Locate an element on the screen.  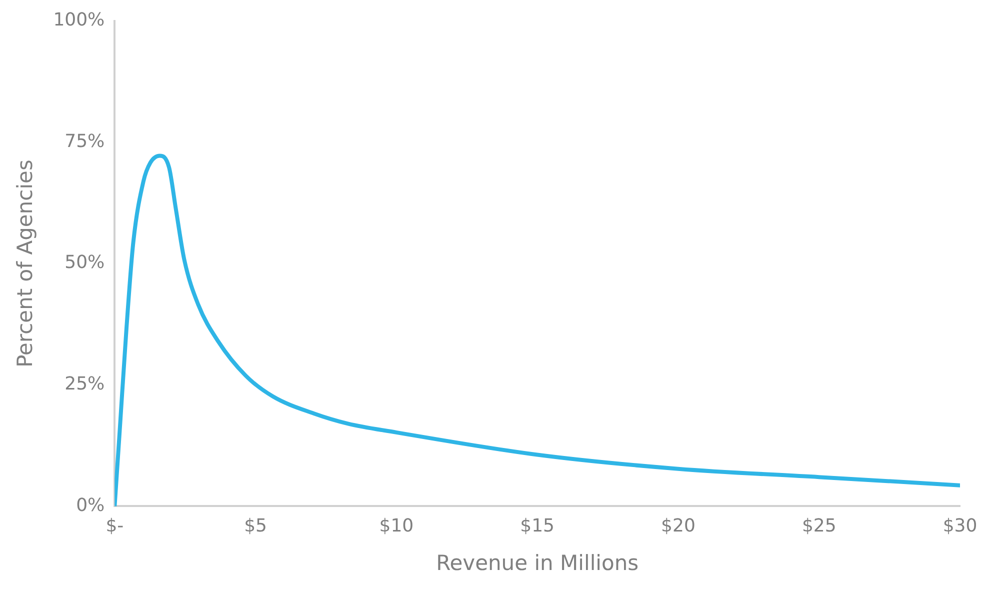
x-tick-label: $20 is located at coordinates (678, 526).